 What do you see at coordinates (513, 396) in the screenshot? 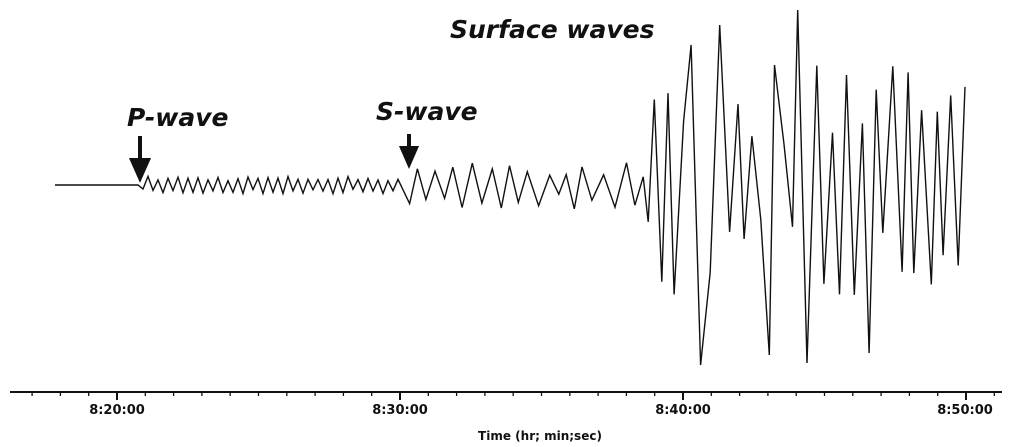
I see `axis-ticks` at bounding box center [513, 396].